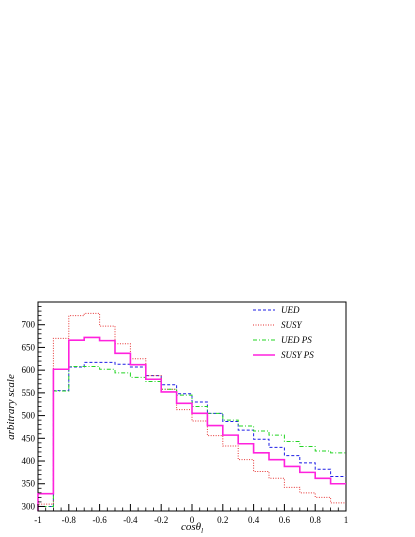  I want to click on legend: UED SUSY UED PS SUSY PS, so click(283, 332).